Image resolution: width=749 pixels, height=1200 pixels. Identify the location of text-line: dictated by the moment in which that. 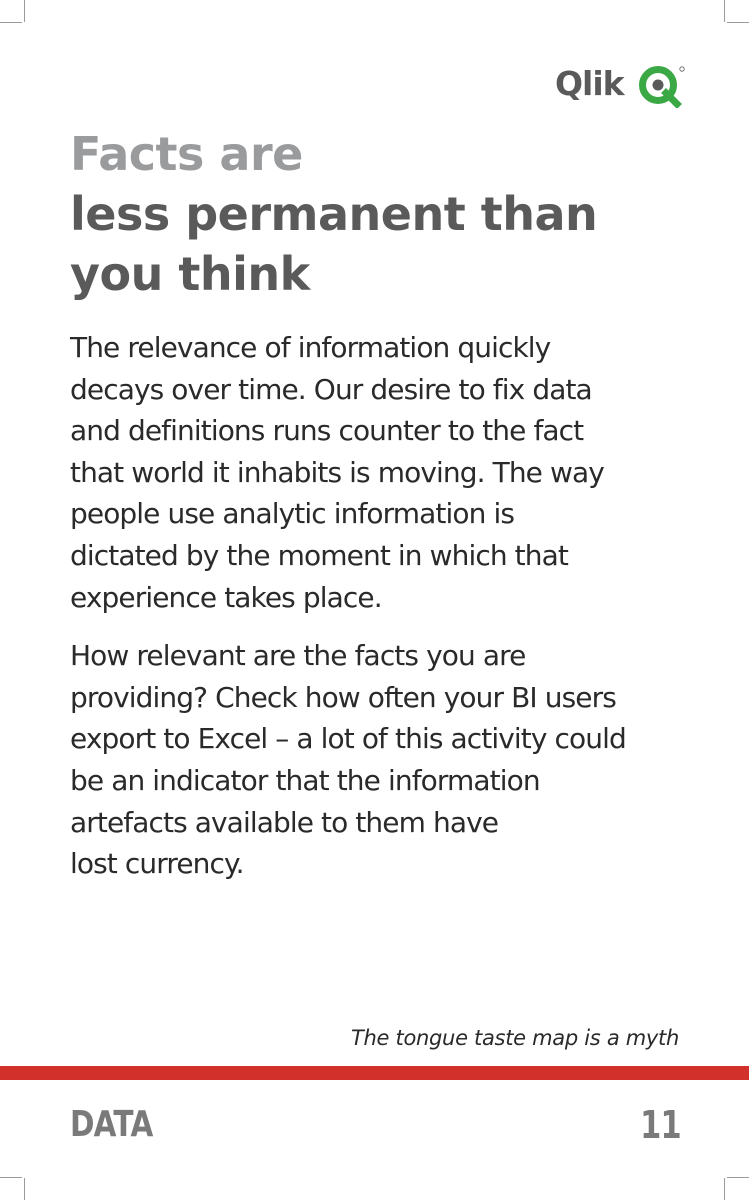
(319, 555).